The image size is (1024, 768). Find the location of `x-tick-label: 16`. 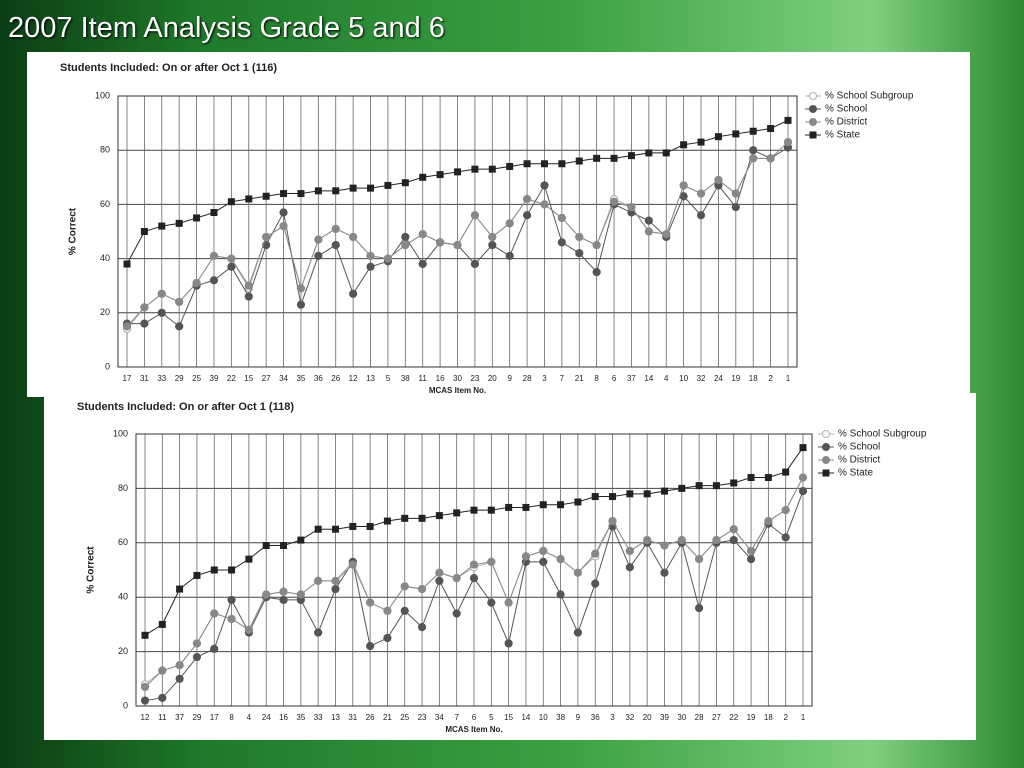

x-tick-label: 16 is located at coordinates (440, 378).